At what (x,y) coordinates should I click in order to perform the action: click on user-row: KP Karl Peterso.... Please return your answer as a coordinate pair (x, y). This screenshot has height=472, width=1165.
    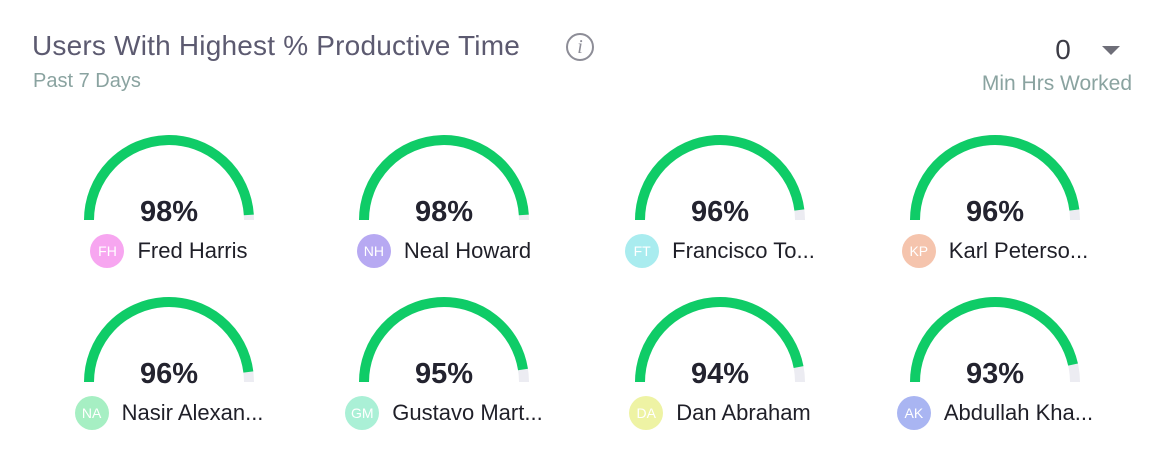
    Looking at the image, I should click on (995, 251).